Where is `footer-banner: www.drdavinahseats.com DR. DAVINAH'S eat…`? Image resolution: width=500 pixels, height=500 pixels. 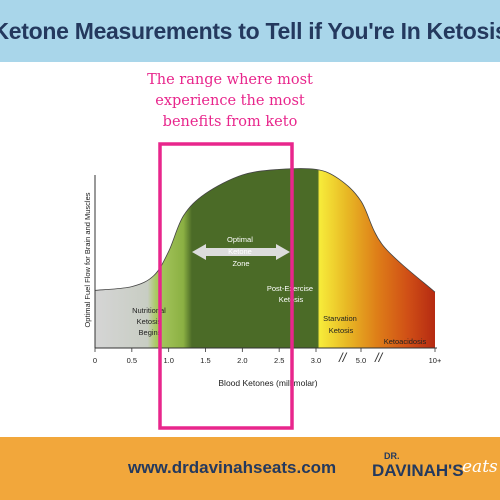 footer-banner: www.drdavinahseats.com DR. DAVINAH'S eat… is located at coordinates (250, 468).